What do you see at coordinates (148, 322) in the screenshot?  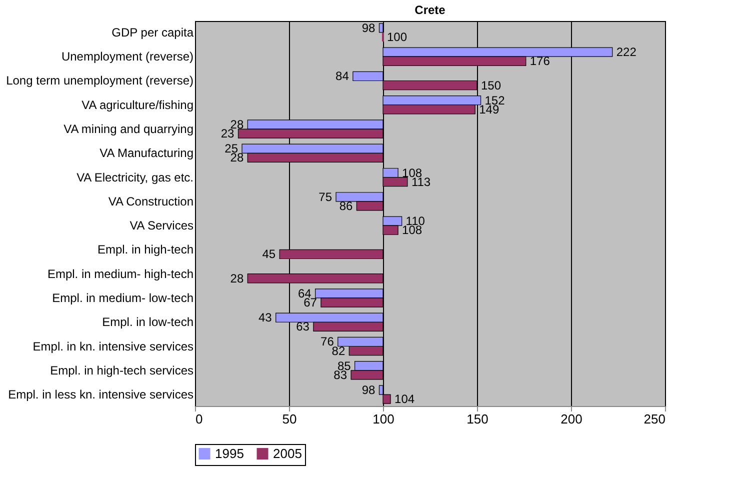 I see `y-tick-label: Empl. in low-tech` at bounding box center [148, 322].